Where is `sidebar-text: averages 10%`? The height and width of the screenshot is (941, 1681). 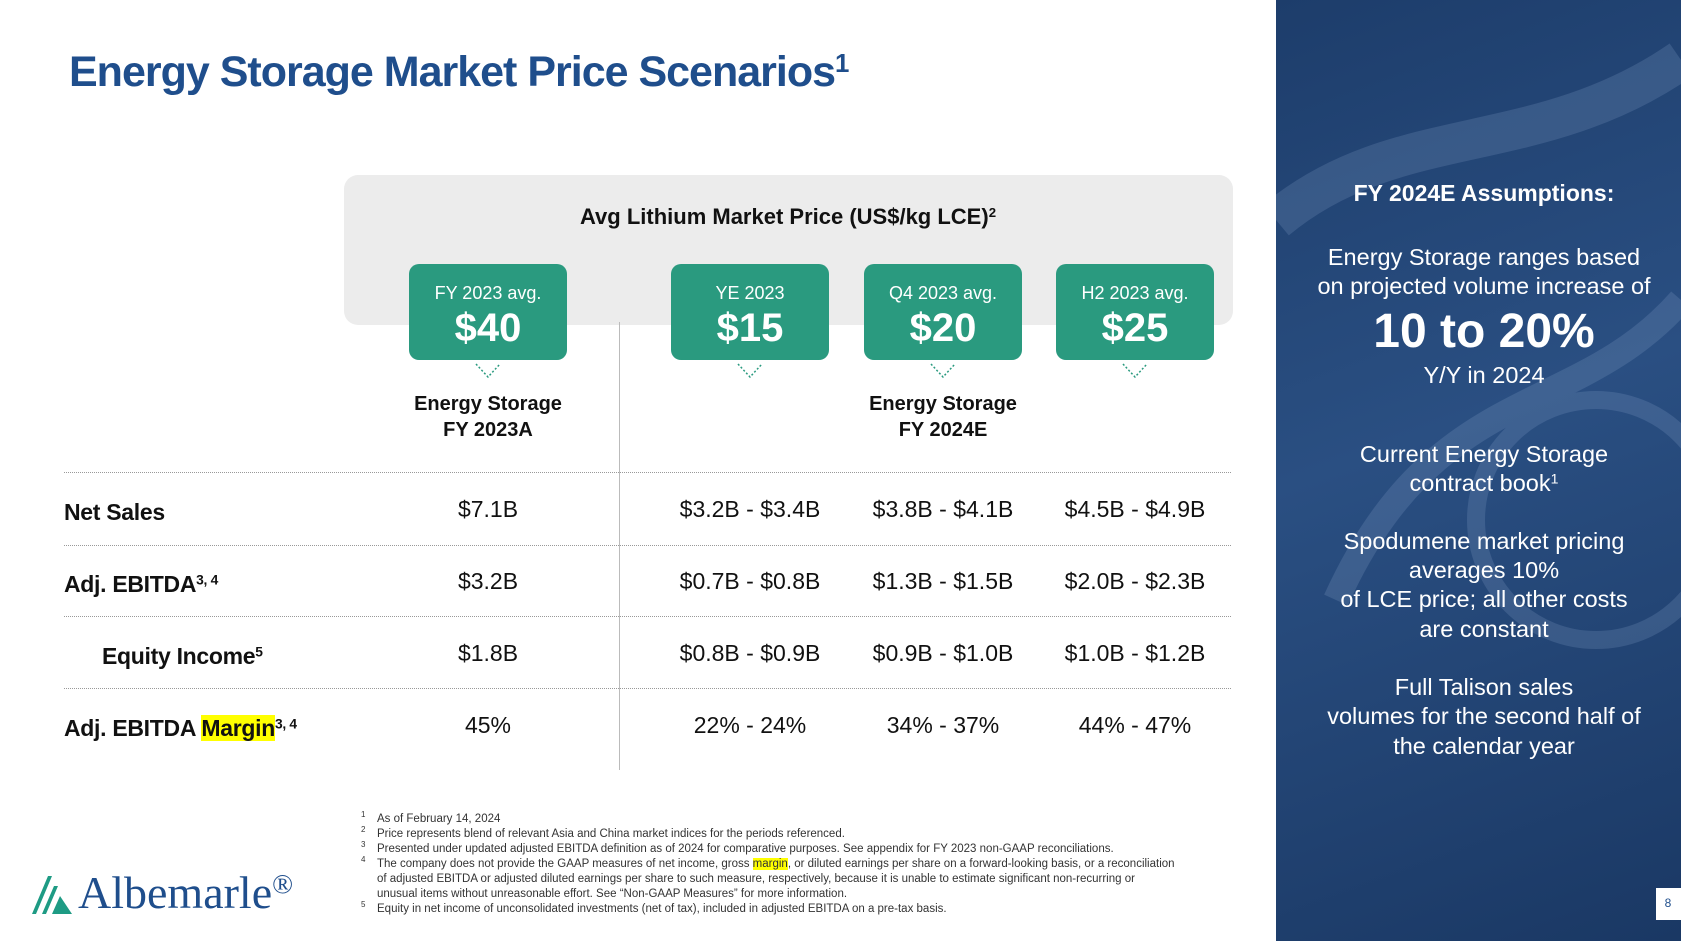 sidebar-text: averages 10% is located at coordinates (1484, 570).